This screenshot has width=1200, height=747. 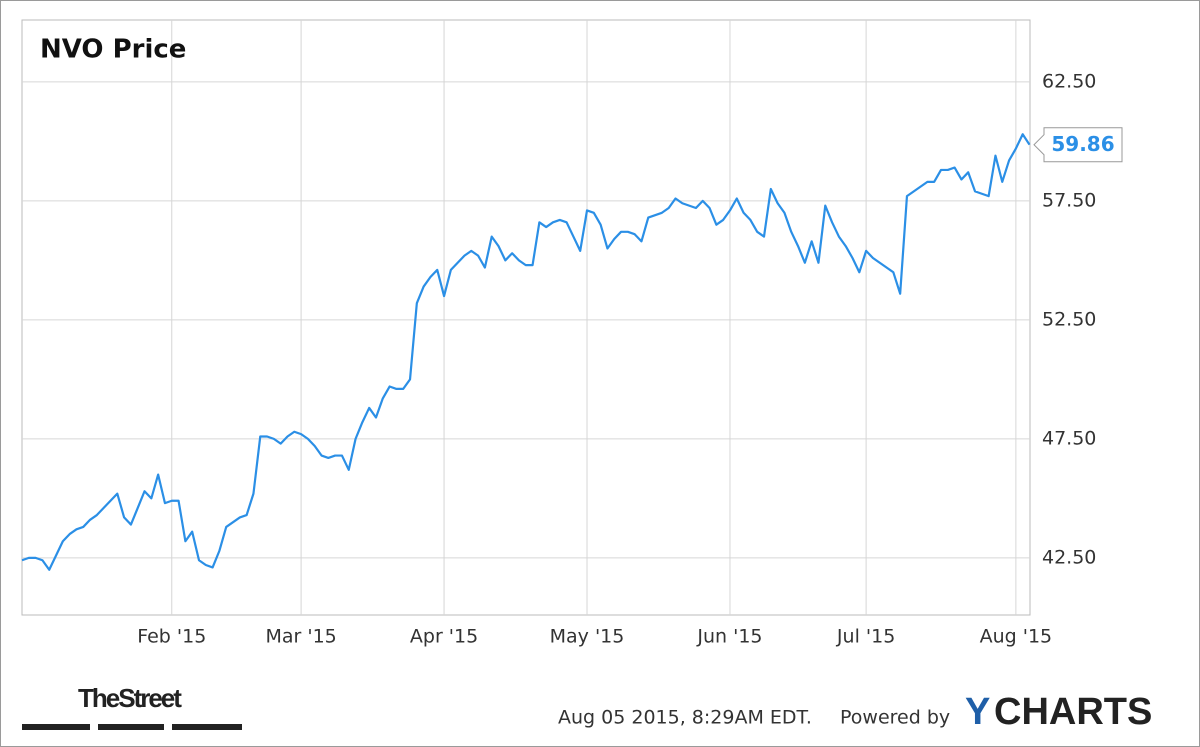 I want to click on y-tick-label: 57.50, so click(x=1069, y=200).